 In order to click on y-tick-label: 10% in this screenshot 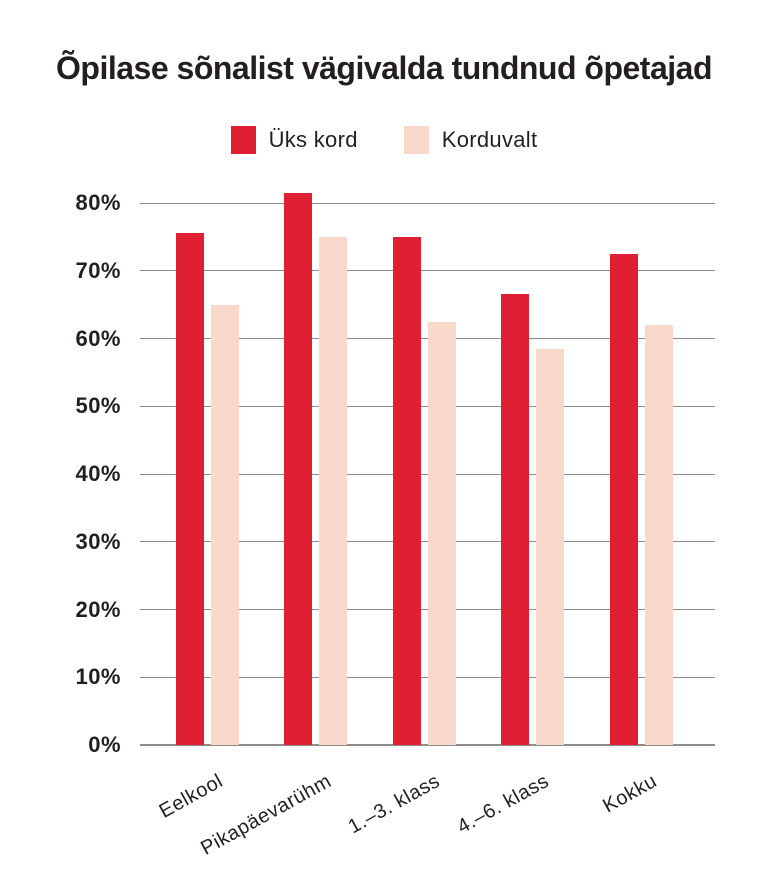, I will do `click(98, 677)`.